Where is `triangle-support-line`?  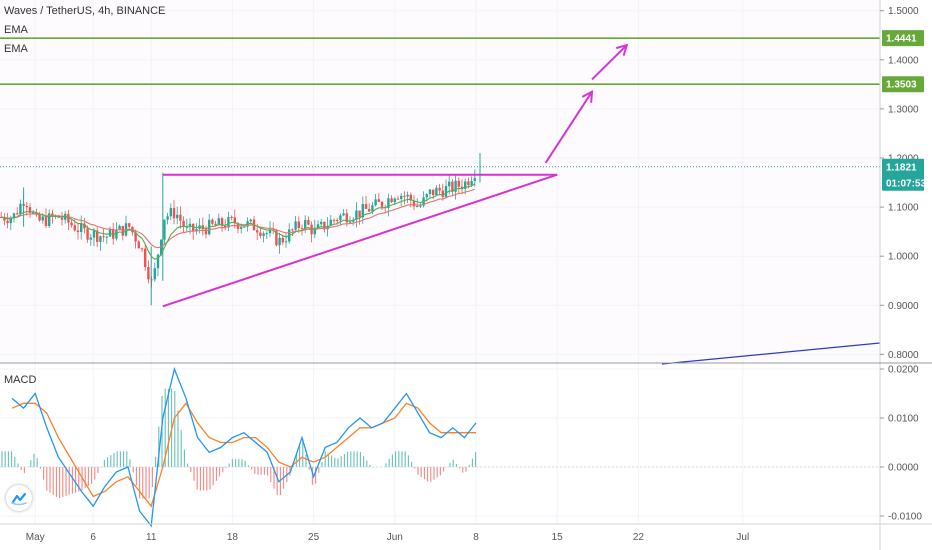
triangle-support-line is located at coordinates (360, 240).